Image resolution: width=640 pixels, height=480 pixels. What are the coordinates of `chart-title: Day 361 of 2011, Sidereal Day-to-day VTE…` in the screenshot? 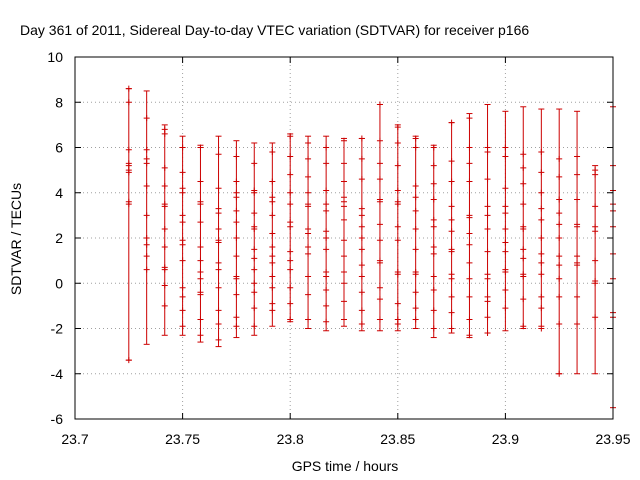 It's located at (274, 30).